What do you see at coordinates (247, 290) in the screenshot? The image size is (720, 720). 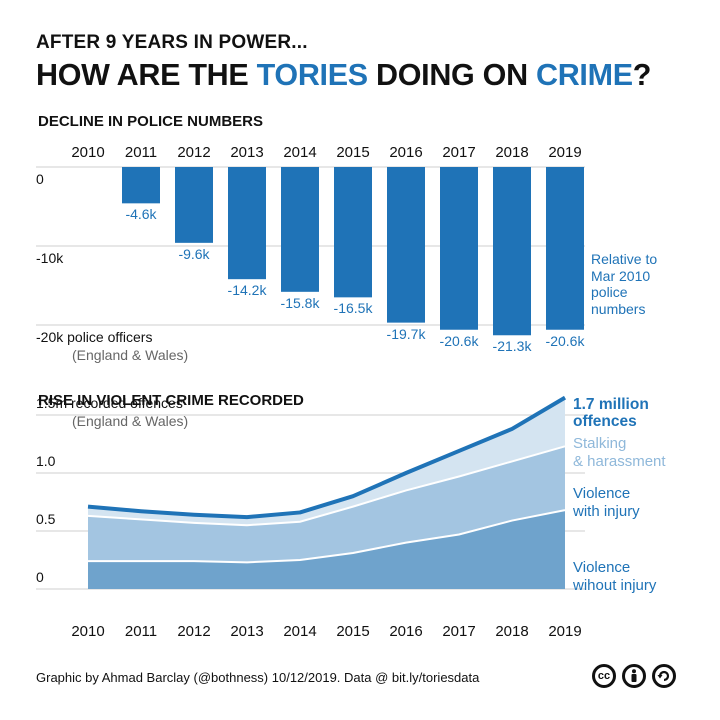 I see `police-data-label: -14.2k` at bounding box center [247, 290].